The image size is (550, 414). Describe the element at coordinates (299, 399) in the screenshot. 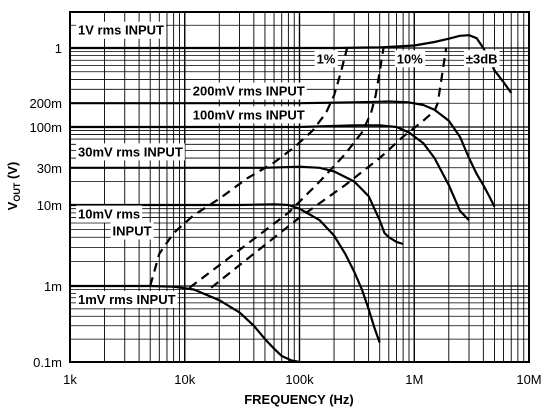

I see `x-axis-title: FREQUENCY (Hz)` at that location.